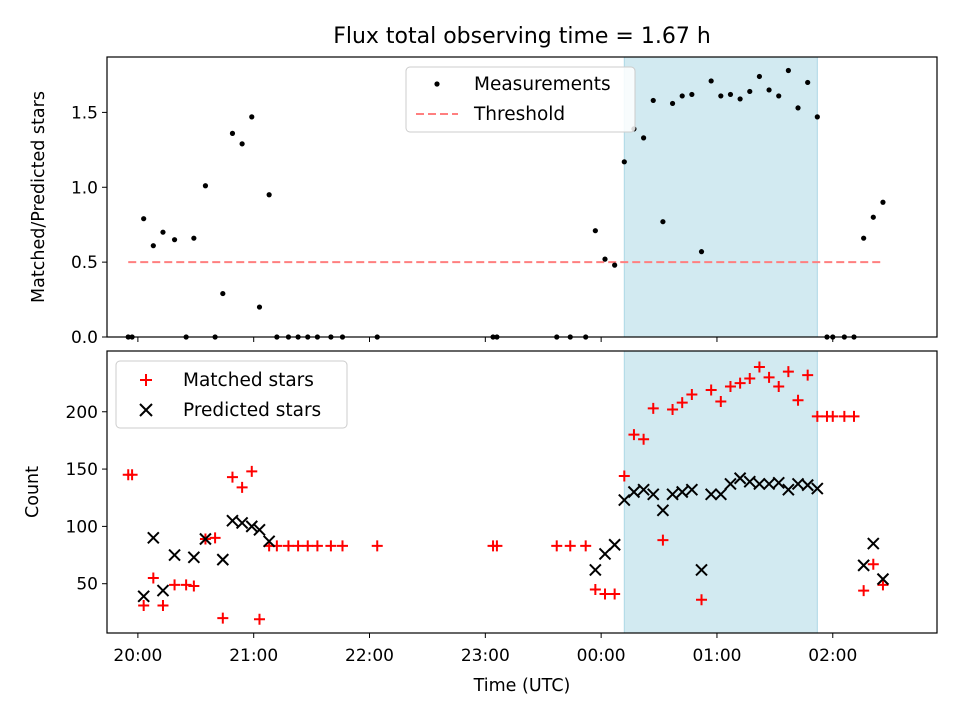 Image resolution: width=960 pixels, height=720 pixels. What do you see at coordinates (369, 656) in the screenshot?
I see `x-tick-label: 22:00` at bounding box center [369, 656].